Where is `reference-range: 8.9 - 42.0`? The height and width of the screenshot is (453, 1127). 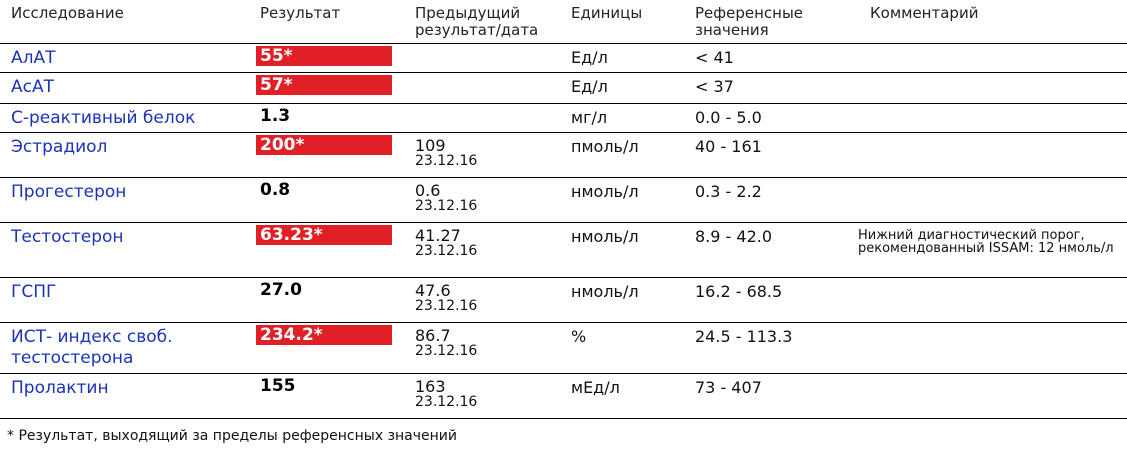
reference-range: 8.9 - 42.0 is located at coordinates (734, 236).